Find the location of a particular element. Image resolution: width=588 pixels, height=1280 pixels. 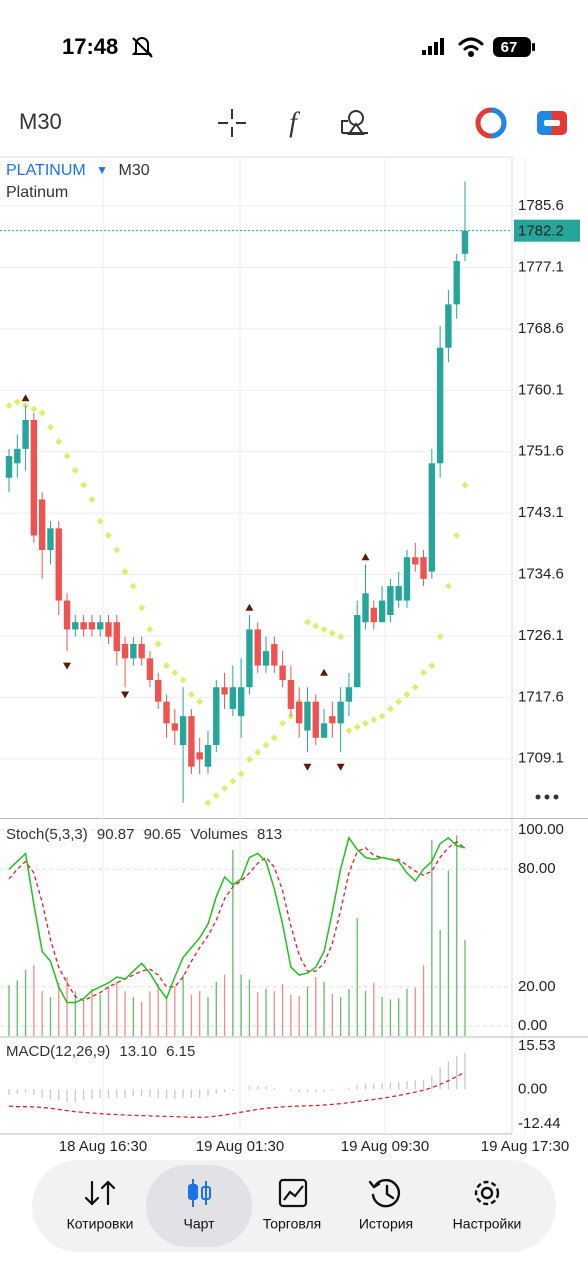

battery-level: 67 is located at coordinates (509, 47).